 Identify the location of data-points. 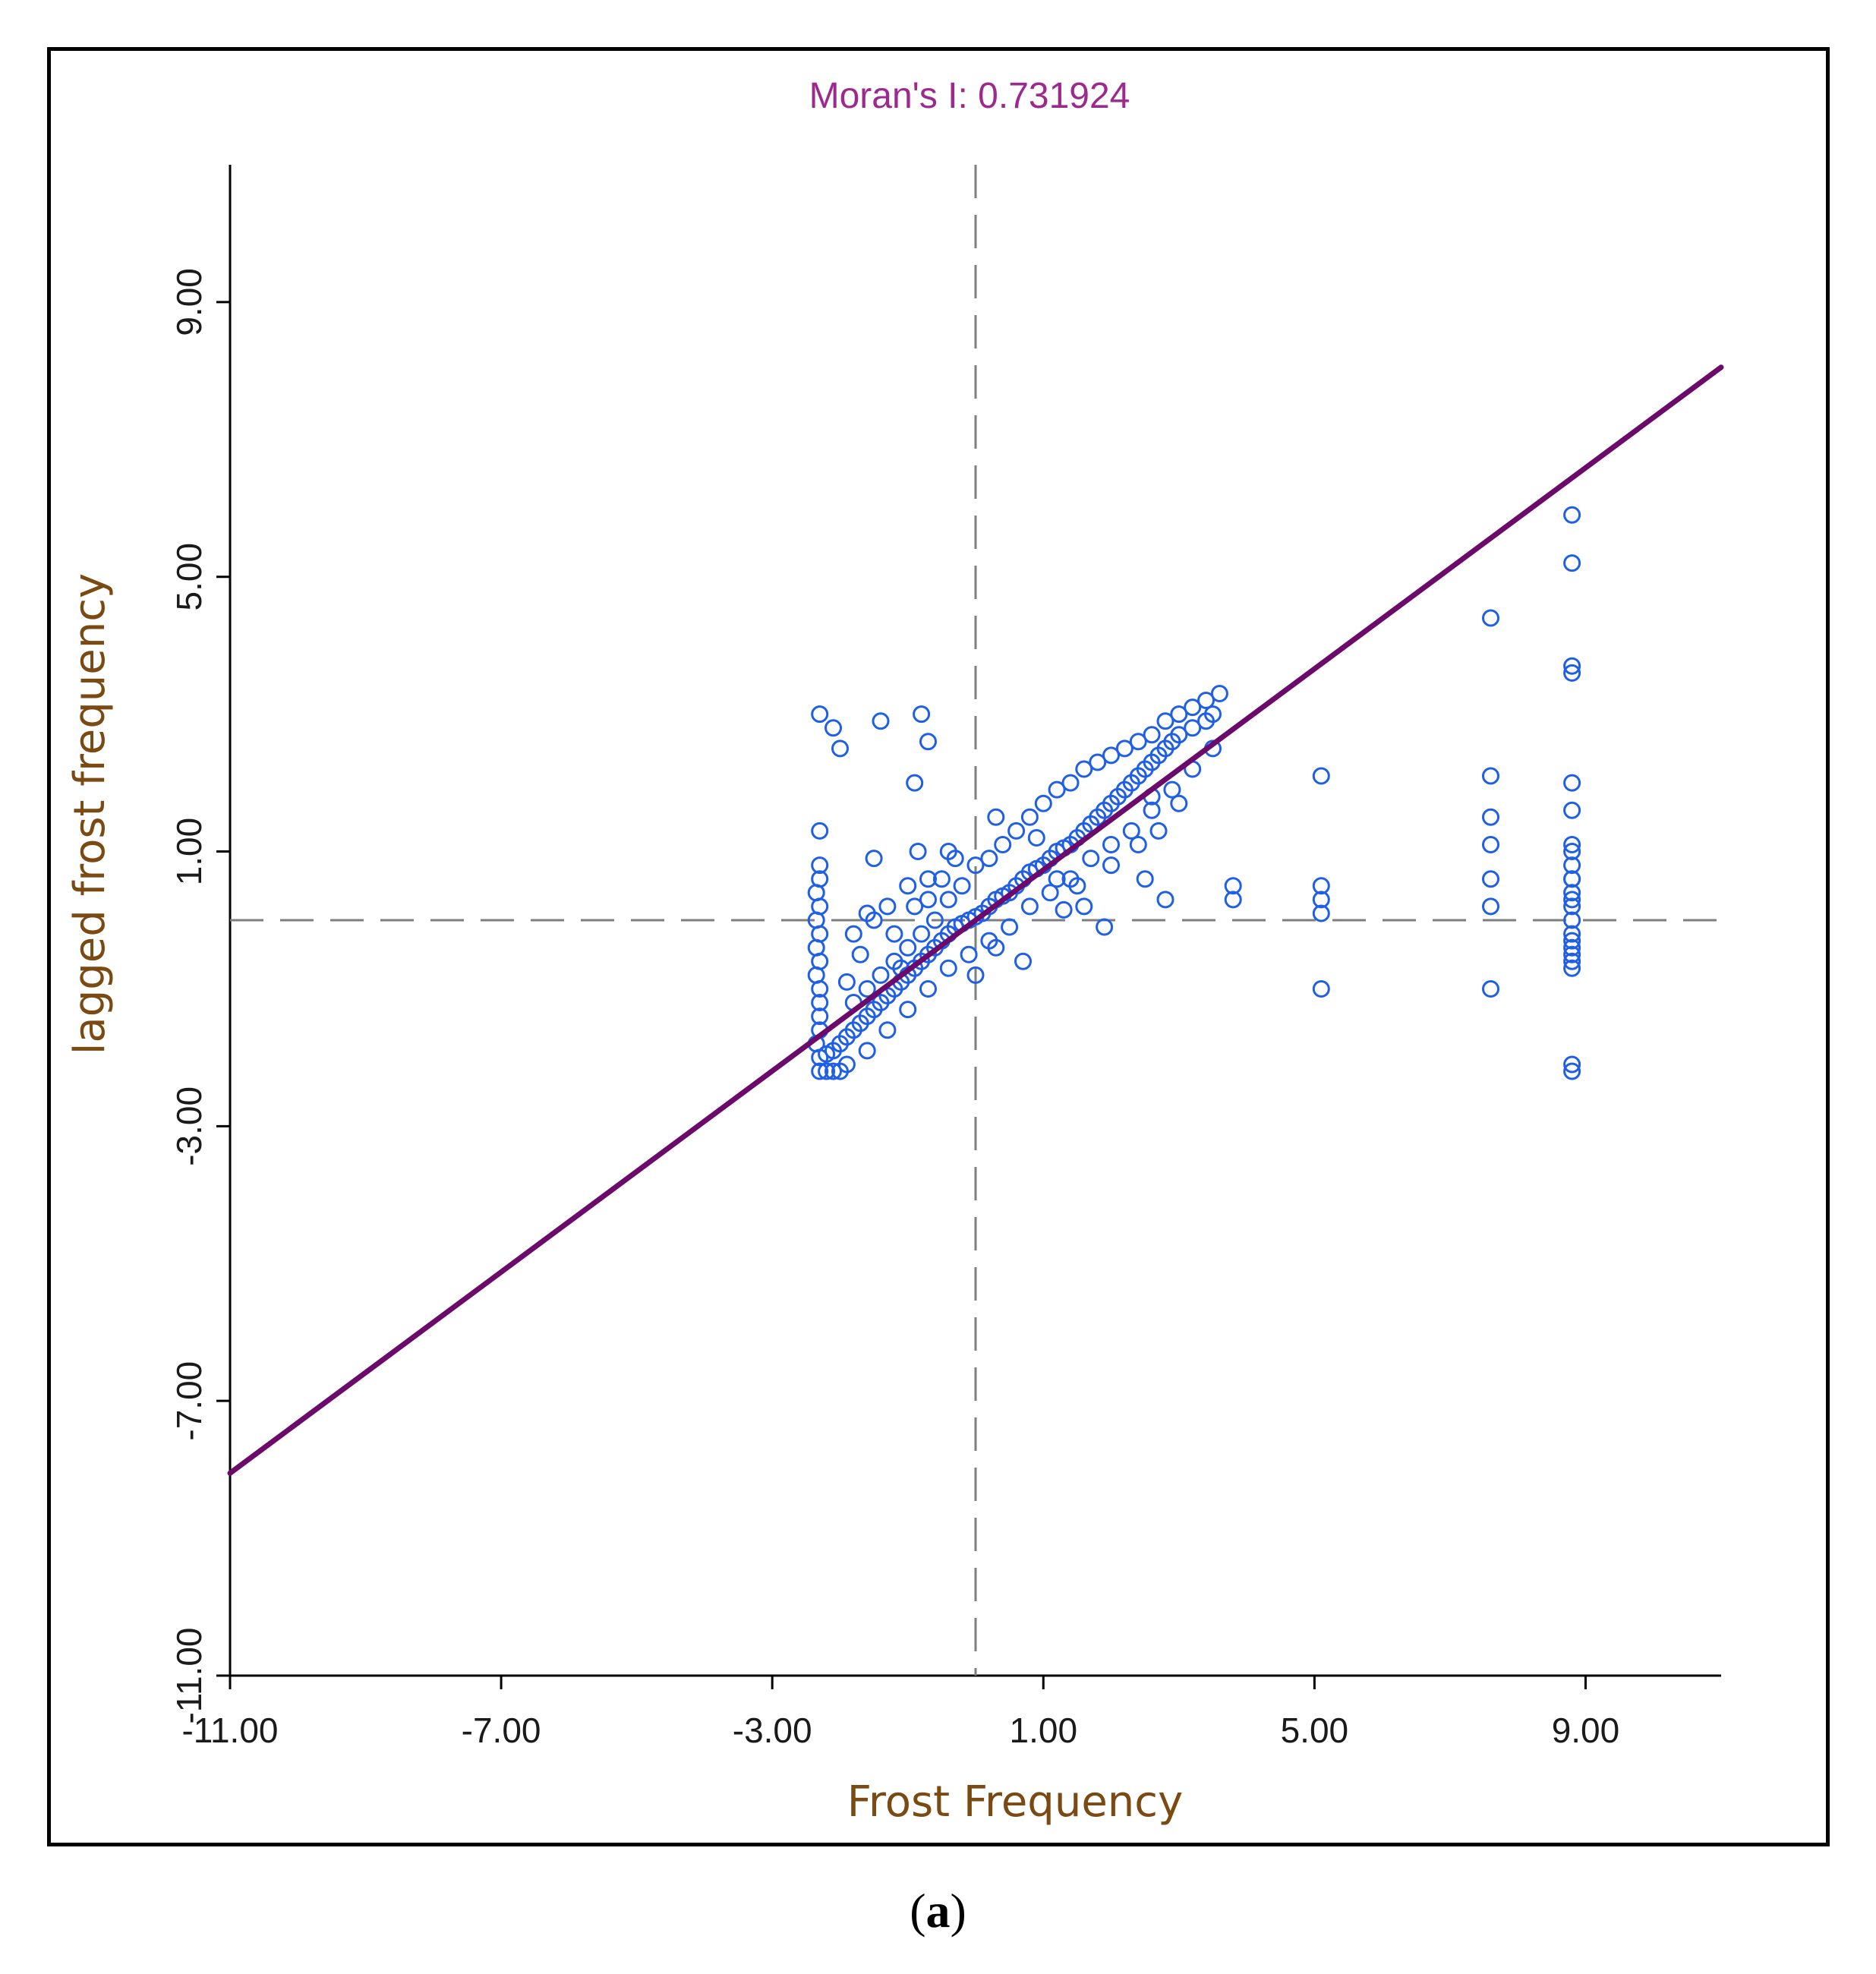
(1194, 793).